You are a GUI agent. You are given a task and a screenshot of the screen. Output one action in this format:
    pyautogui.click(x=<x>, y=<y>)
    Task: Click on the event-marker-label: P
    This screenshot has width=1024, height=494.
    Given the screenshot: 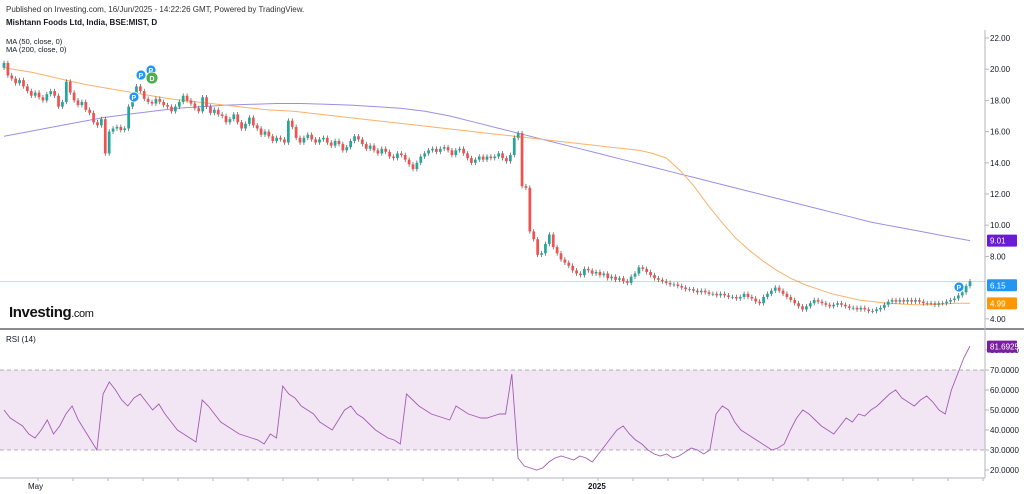 What is the action you would take?
    pyautogui.click(x=134, y=98)
    